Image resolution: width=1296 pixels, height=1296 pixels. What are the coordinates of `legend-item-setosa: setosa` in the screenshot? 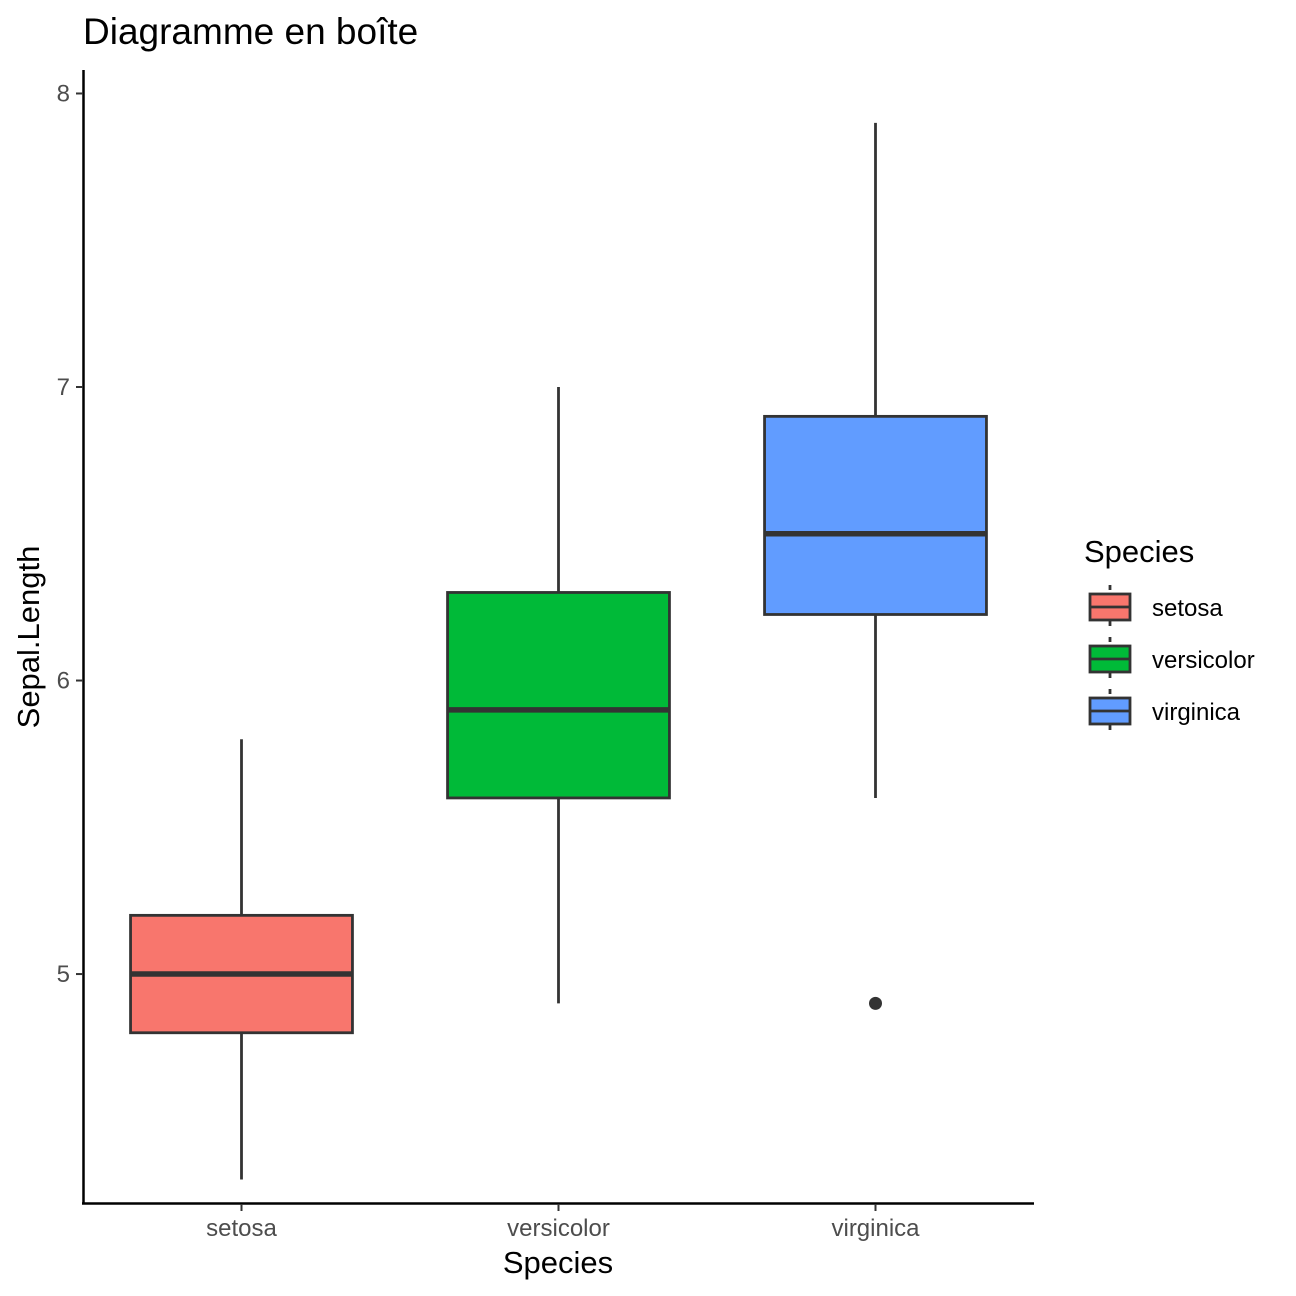 It's located at (1155, 607).